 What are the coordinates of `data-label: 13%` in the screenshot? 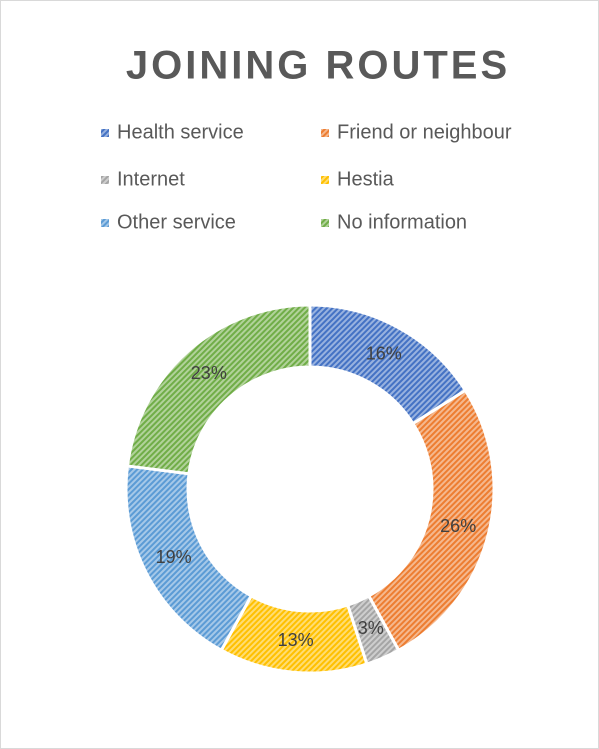 It's located at (296, 640).